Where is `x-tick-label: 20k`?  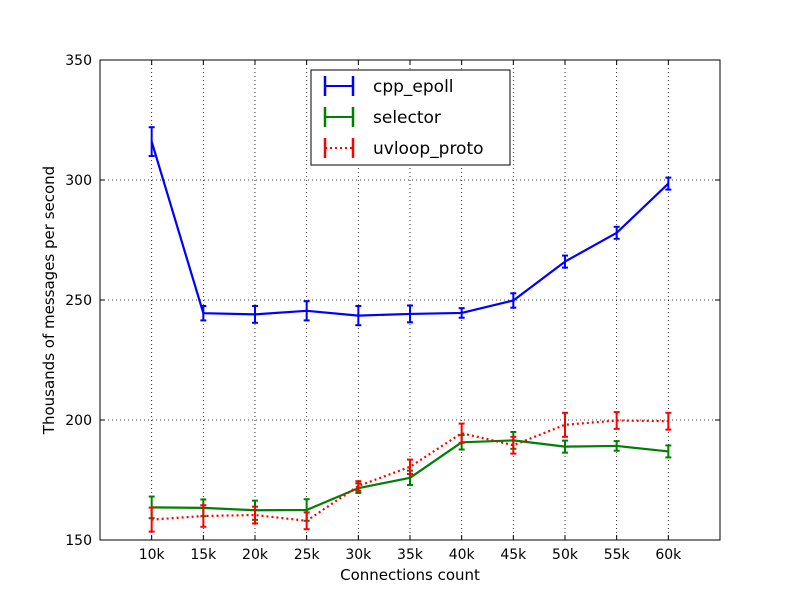 x-tick-label: 20k is located at coordinates (255, 555).